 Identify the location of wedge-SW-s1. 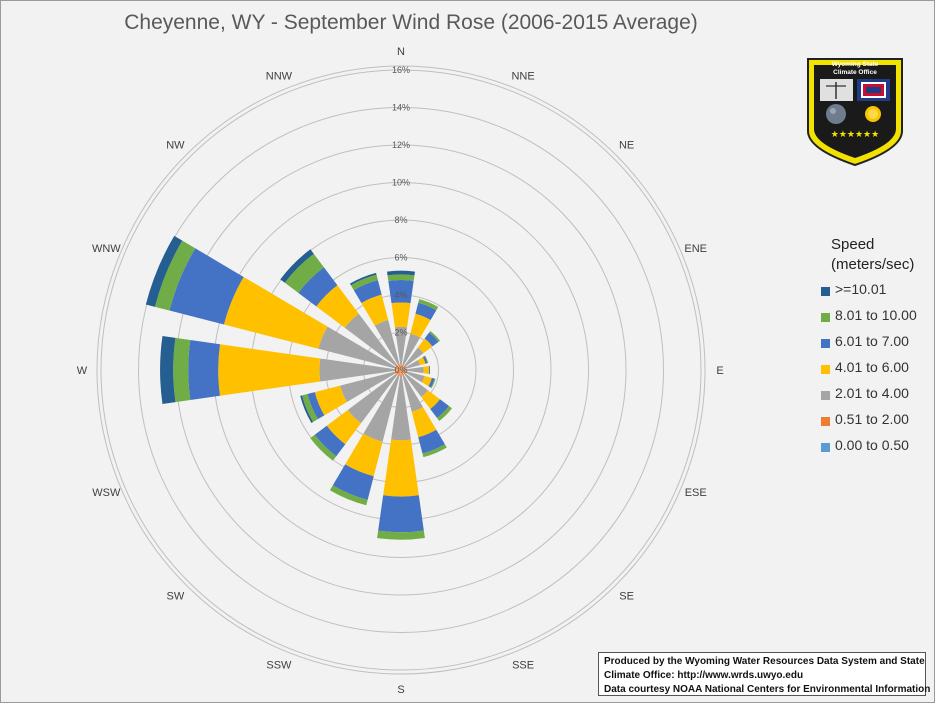
(398, 373).